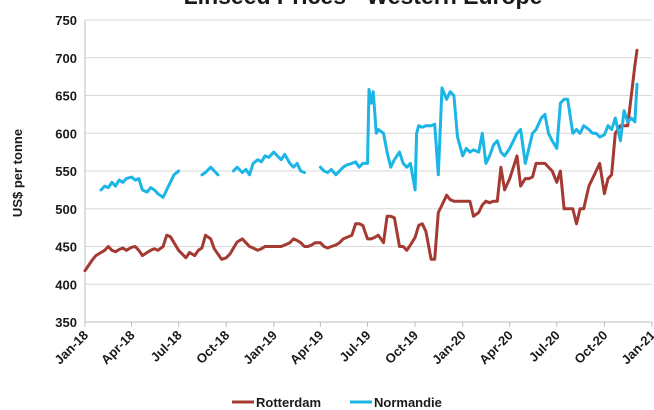  What do you see at coordinates (363, 4) in the screenshot?
I see `chart-title: Linseed Prices - Western Europe` at bounding box center [363, 4].